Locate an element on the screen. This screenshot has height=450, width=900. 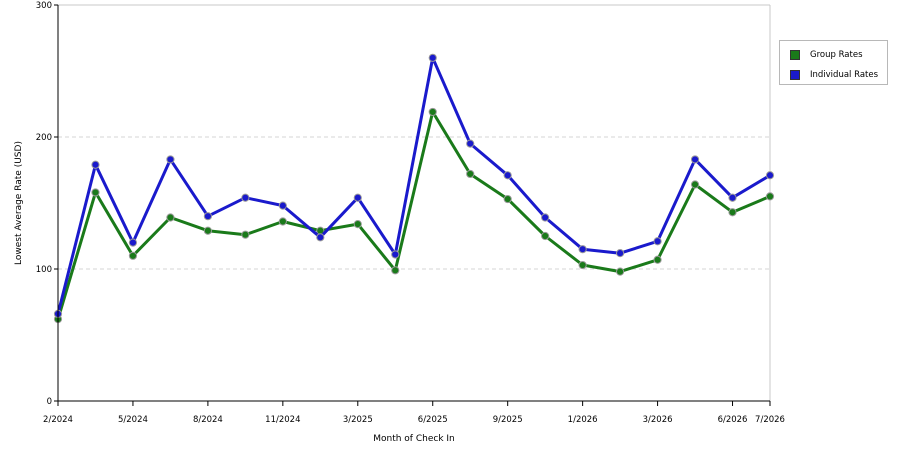
legend-item-group-rates: Group Rates is located at coordinates (826, 55).